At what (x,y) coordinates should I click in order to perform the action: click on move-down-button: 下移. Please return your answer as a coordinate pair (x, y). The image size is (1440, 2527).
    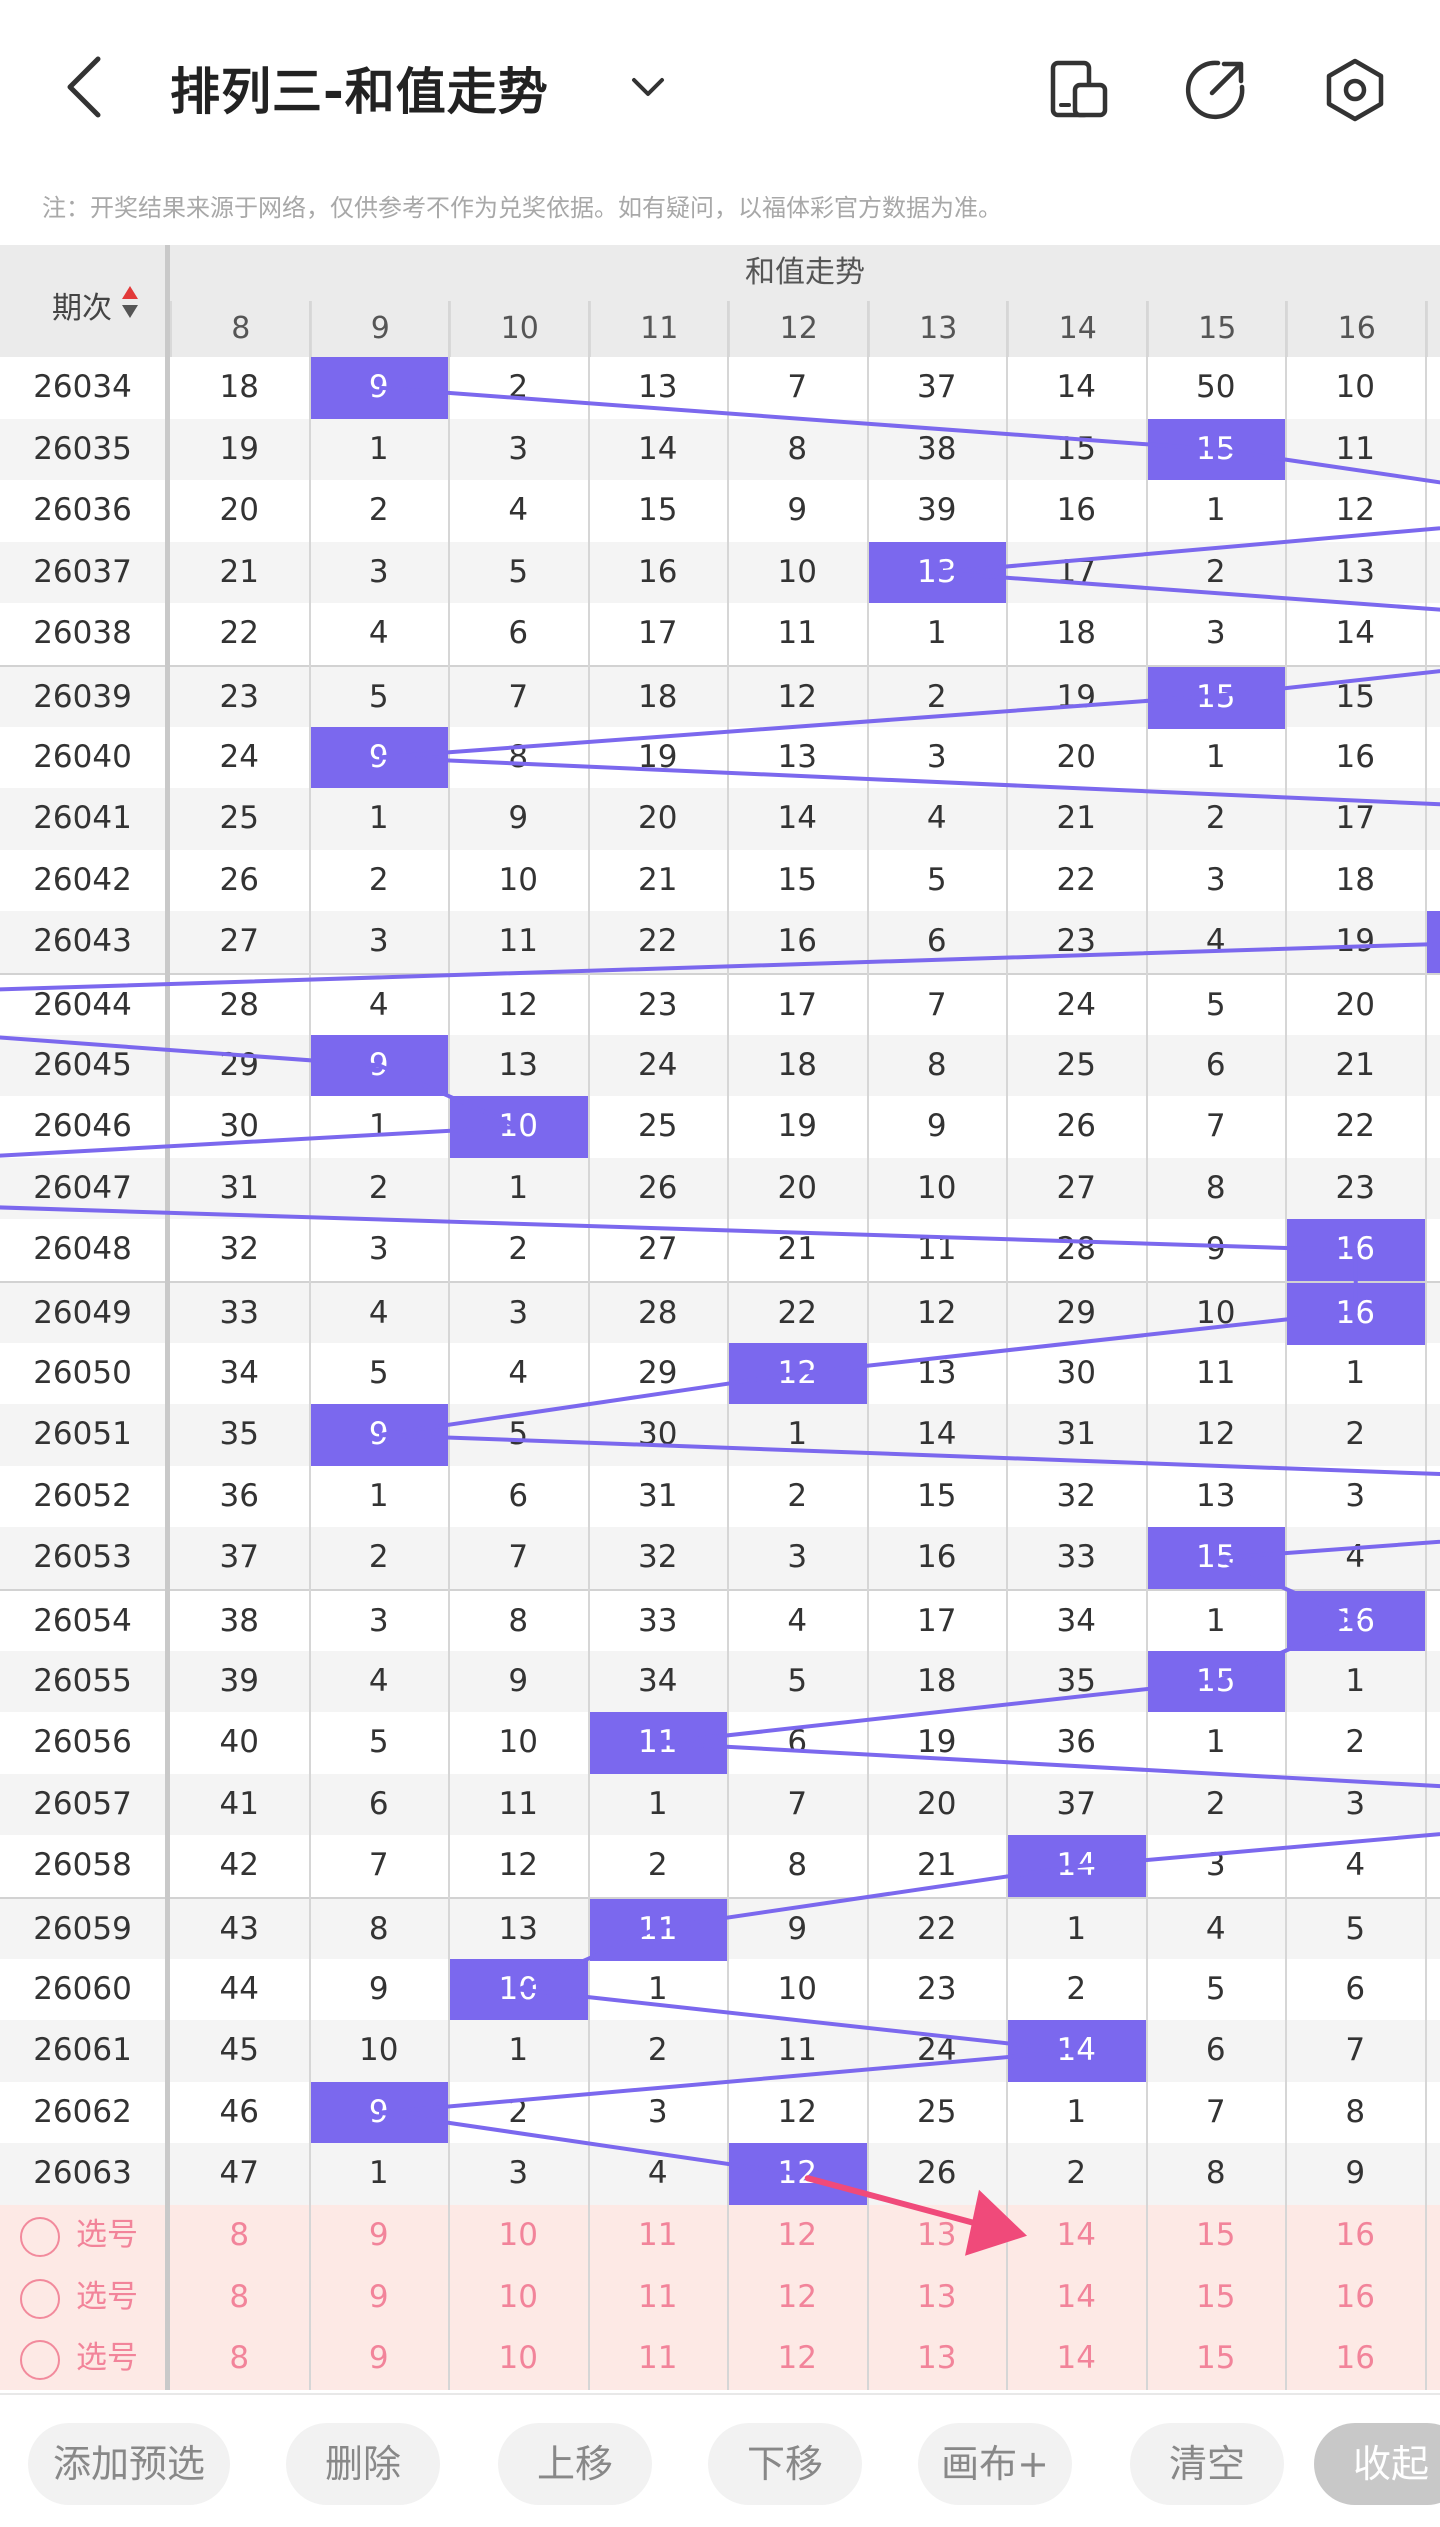
    Looking at the image, I should click on (785, 2464).